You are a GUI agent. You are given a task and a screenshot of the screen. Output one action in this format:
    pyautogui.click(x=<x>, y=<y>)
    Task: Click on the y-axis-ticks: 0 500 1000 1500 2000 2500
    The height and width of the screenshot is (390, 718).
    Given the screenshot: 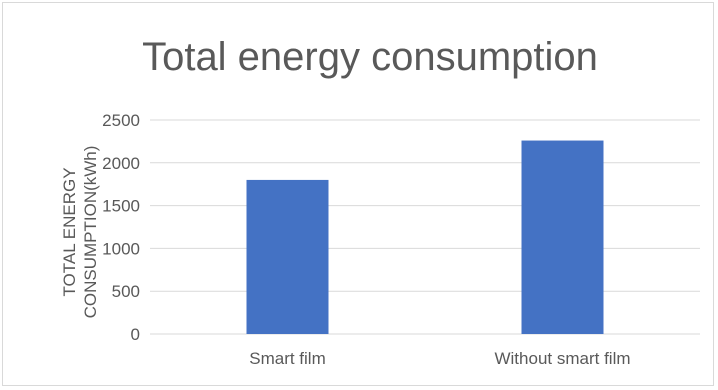 What is the action you would take?
    pyautogui.click(x=121, y=227)
    